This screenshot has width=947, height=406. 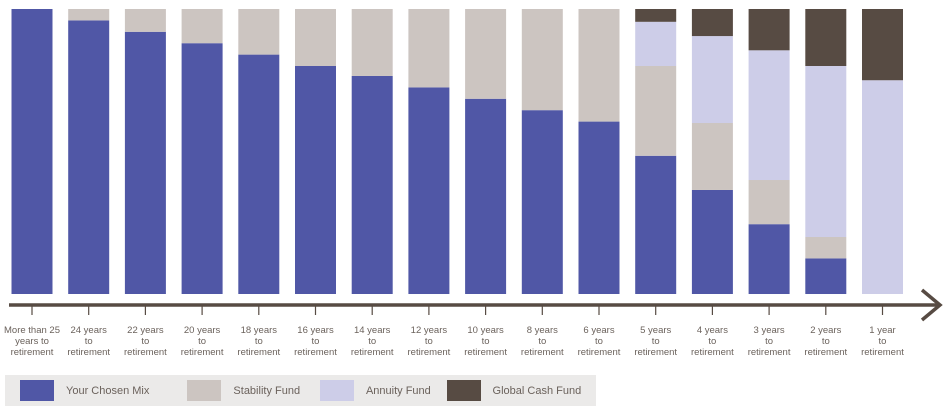 I want to click on x-axis-arrowhead, so click(x=931, y=305).